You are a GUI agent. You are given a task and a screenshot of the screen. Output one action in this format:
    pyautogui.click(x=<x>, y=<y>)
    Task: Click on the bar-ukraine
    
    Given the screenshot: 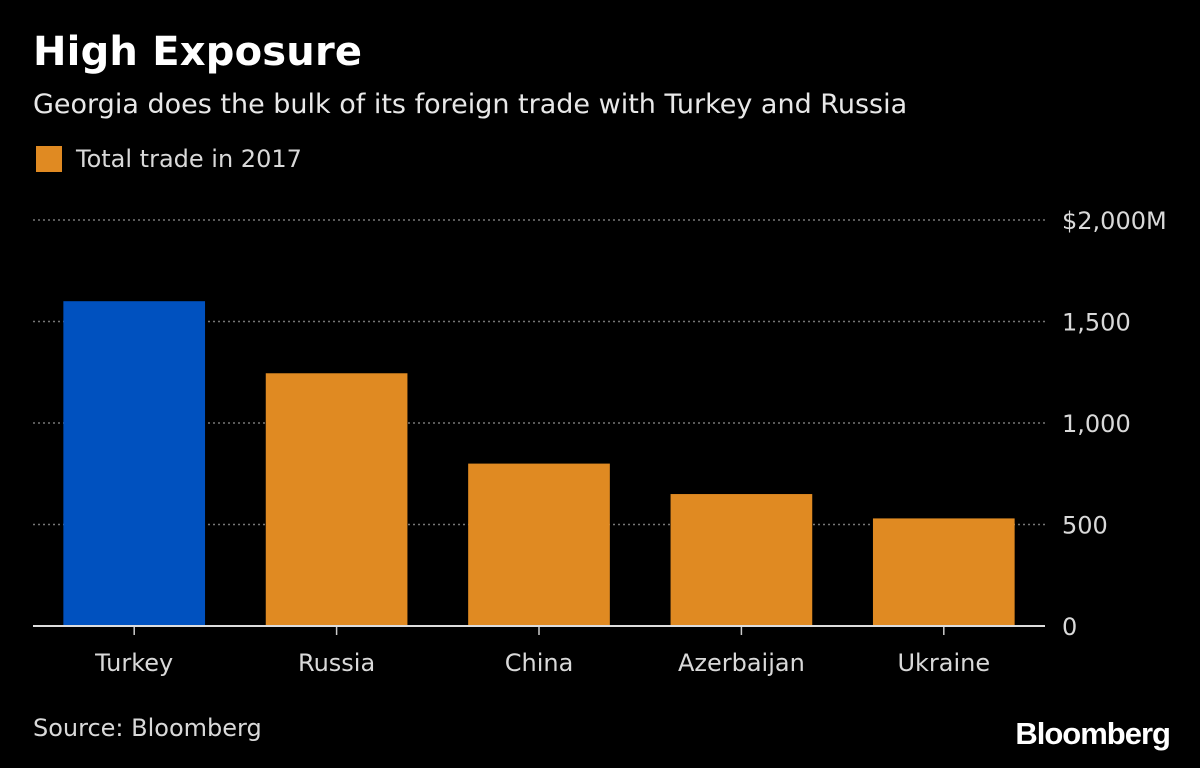 What is the action you would take?
    pyautogui.click(x=943, y=572)
    